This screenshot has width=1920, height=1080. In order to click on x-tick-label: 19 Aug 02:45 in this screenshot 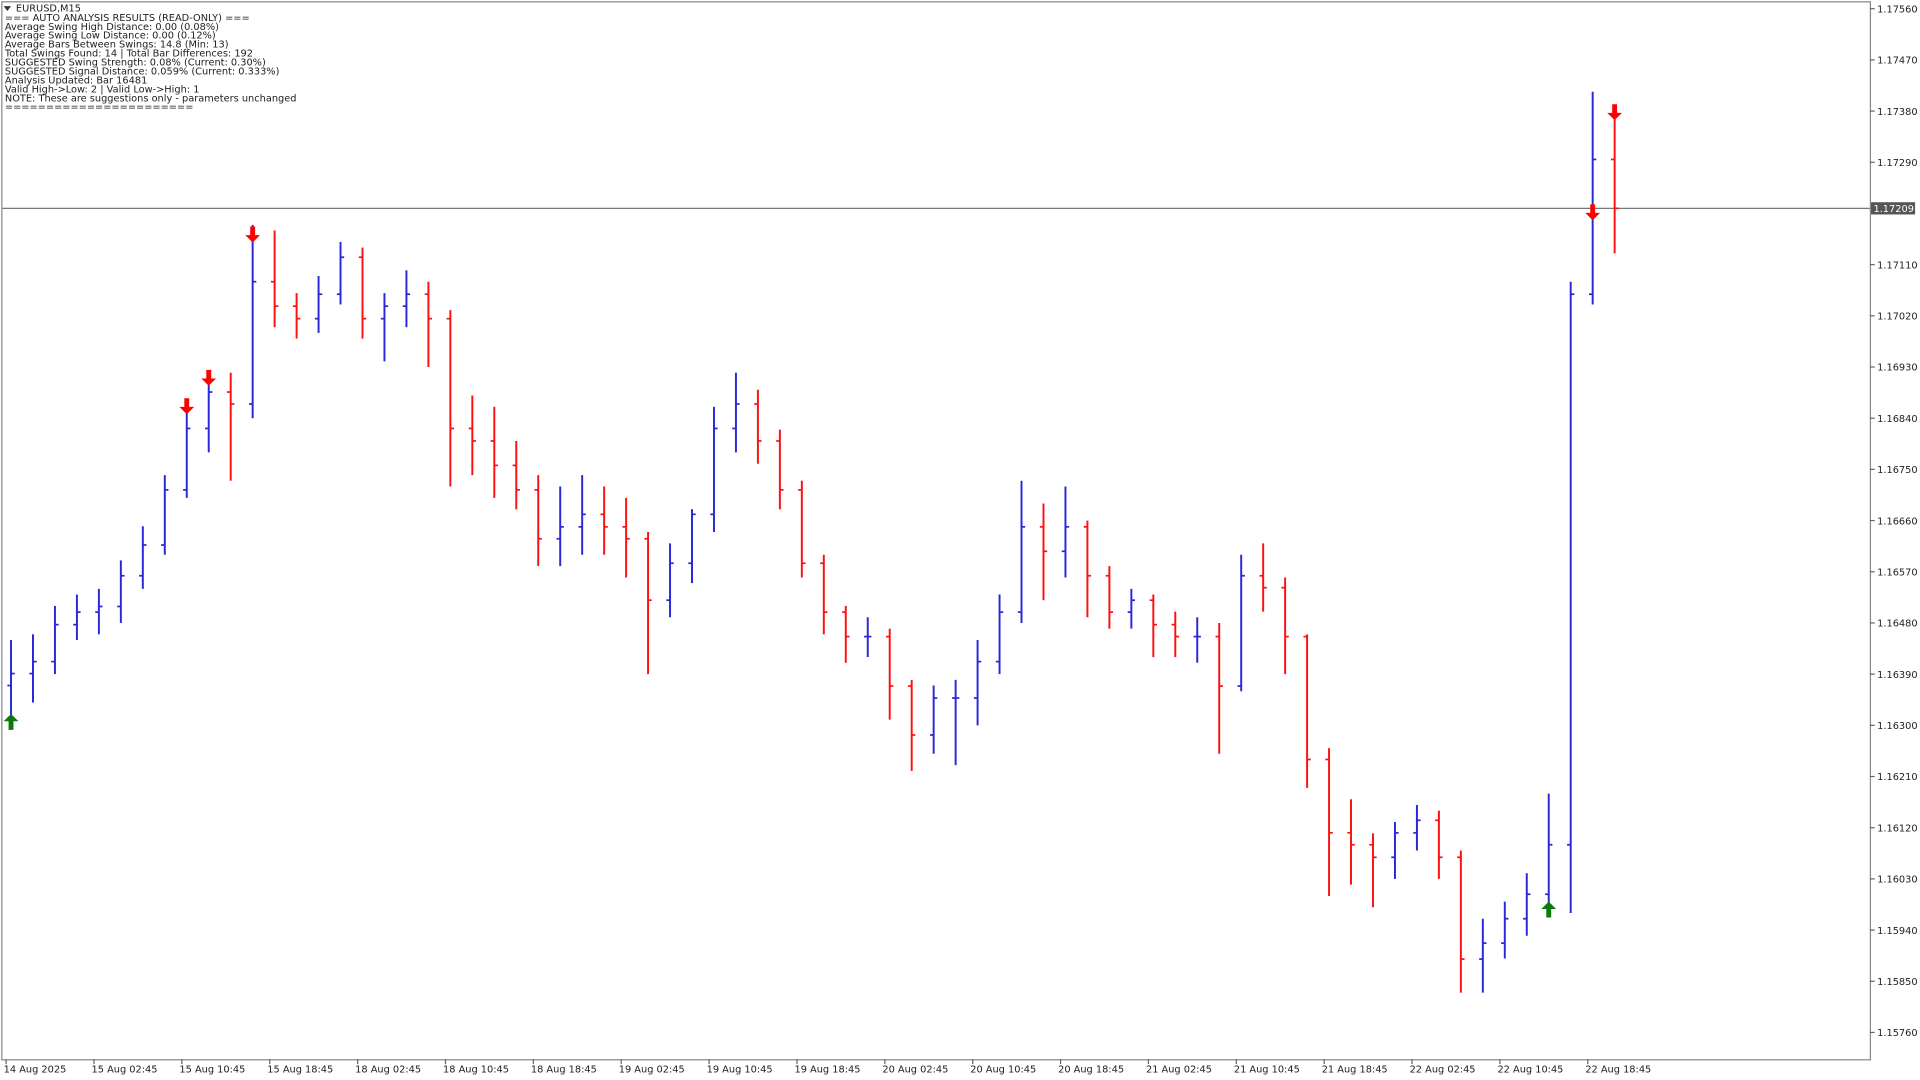, I will do `click(652, 1070)`.